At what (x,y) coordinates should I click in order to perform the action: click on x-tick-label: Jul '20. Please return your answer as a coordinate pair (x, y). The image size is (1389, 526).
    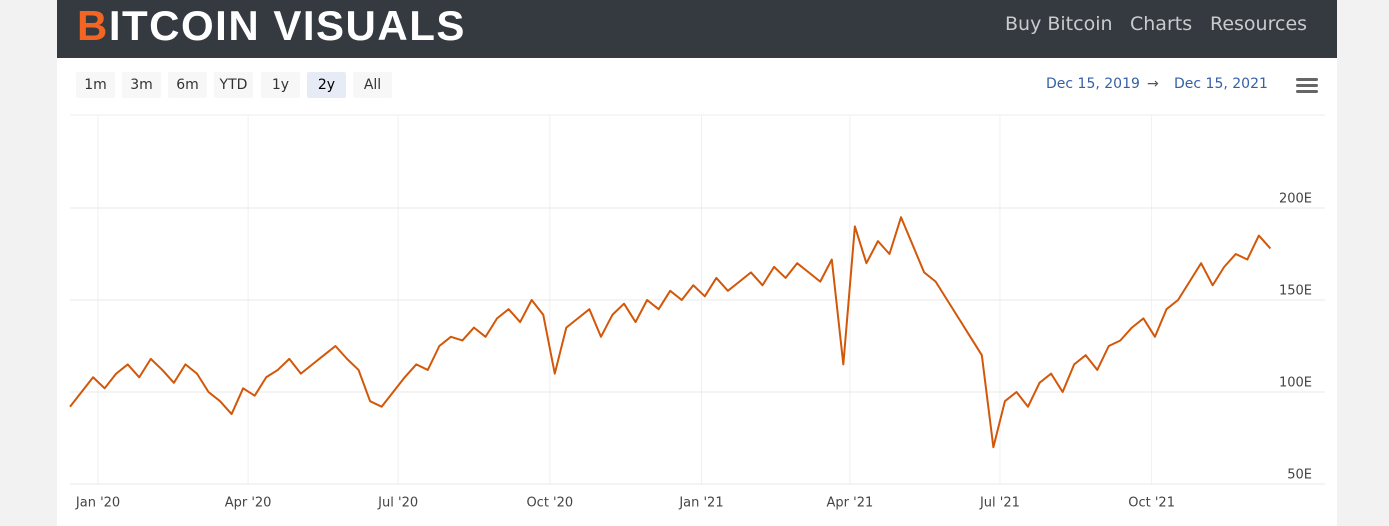
    Looking at the image, I should click on (397, 503).